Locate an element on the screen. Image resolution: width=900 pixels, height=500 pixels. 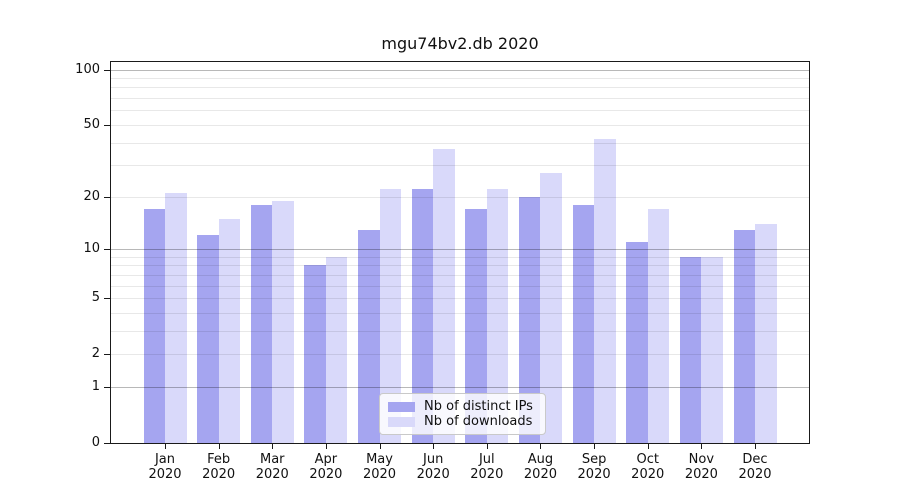
legend-entry-distinct-ips: Nb of distinct IPs is located at coordinates (462, 406).